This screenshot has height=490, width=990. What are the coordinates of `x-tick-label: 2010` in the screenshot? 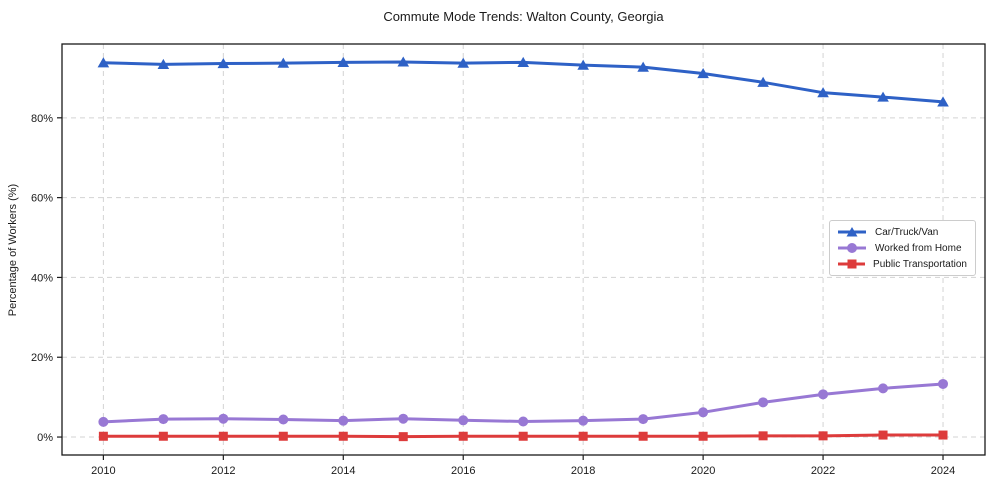 It's located at (103, 471).